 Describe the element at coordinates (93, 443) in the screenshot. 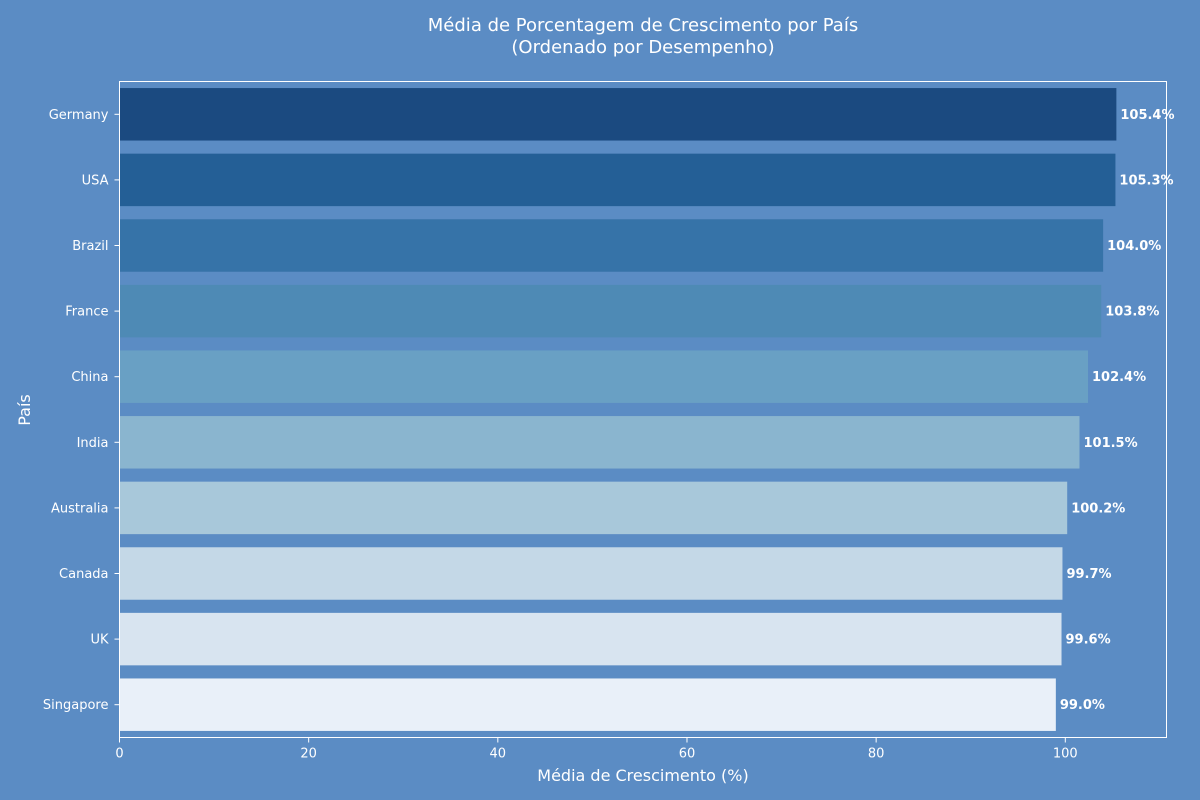

I see `y-tick-label: India` at that location.